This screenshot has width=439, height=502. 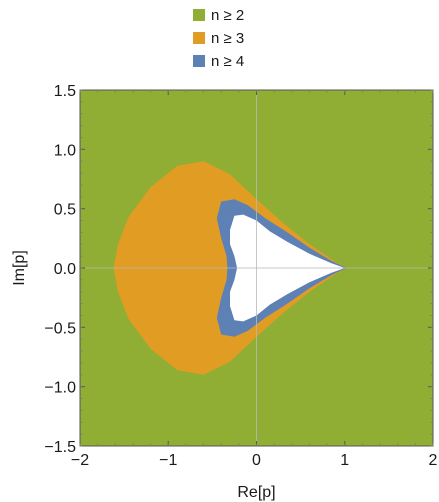 I want to click on y-tick-label: 1.5, so click(x=65, y=91).